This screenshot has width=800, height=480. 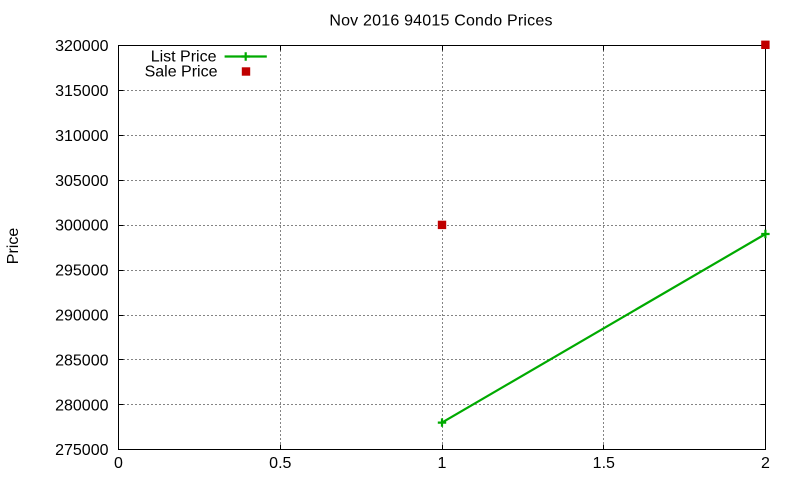 I want to click on svg-text: 300000, so click(x=81, y=226).